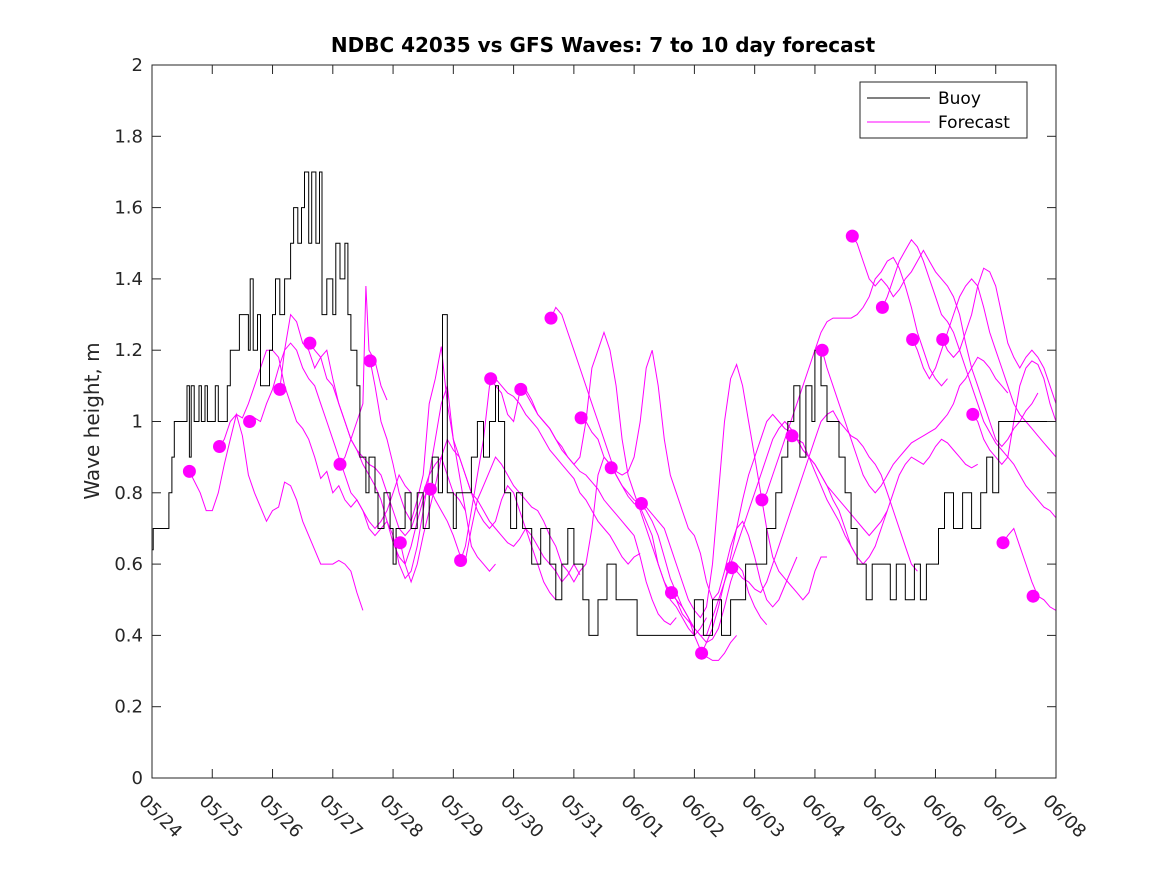 This screenshot has height=875, width=1167. I want to click on y-tick-label: 0.4, so click(128, 635).